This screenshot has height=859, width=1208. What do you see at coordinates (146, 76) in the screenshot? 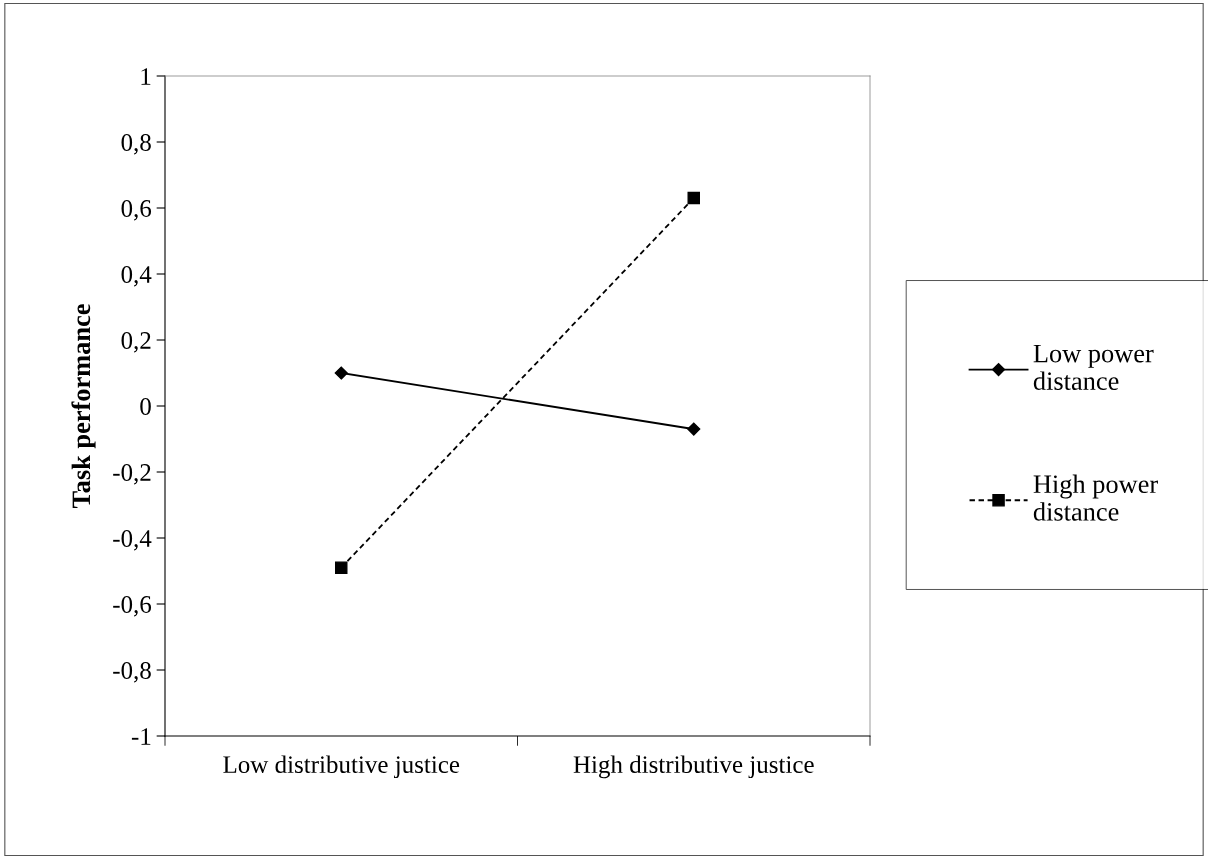
I see `y-tick-label: 1` at bounding box center [146, 76].